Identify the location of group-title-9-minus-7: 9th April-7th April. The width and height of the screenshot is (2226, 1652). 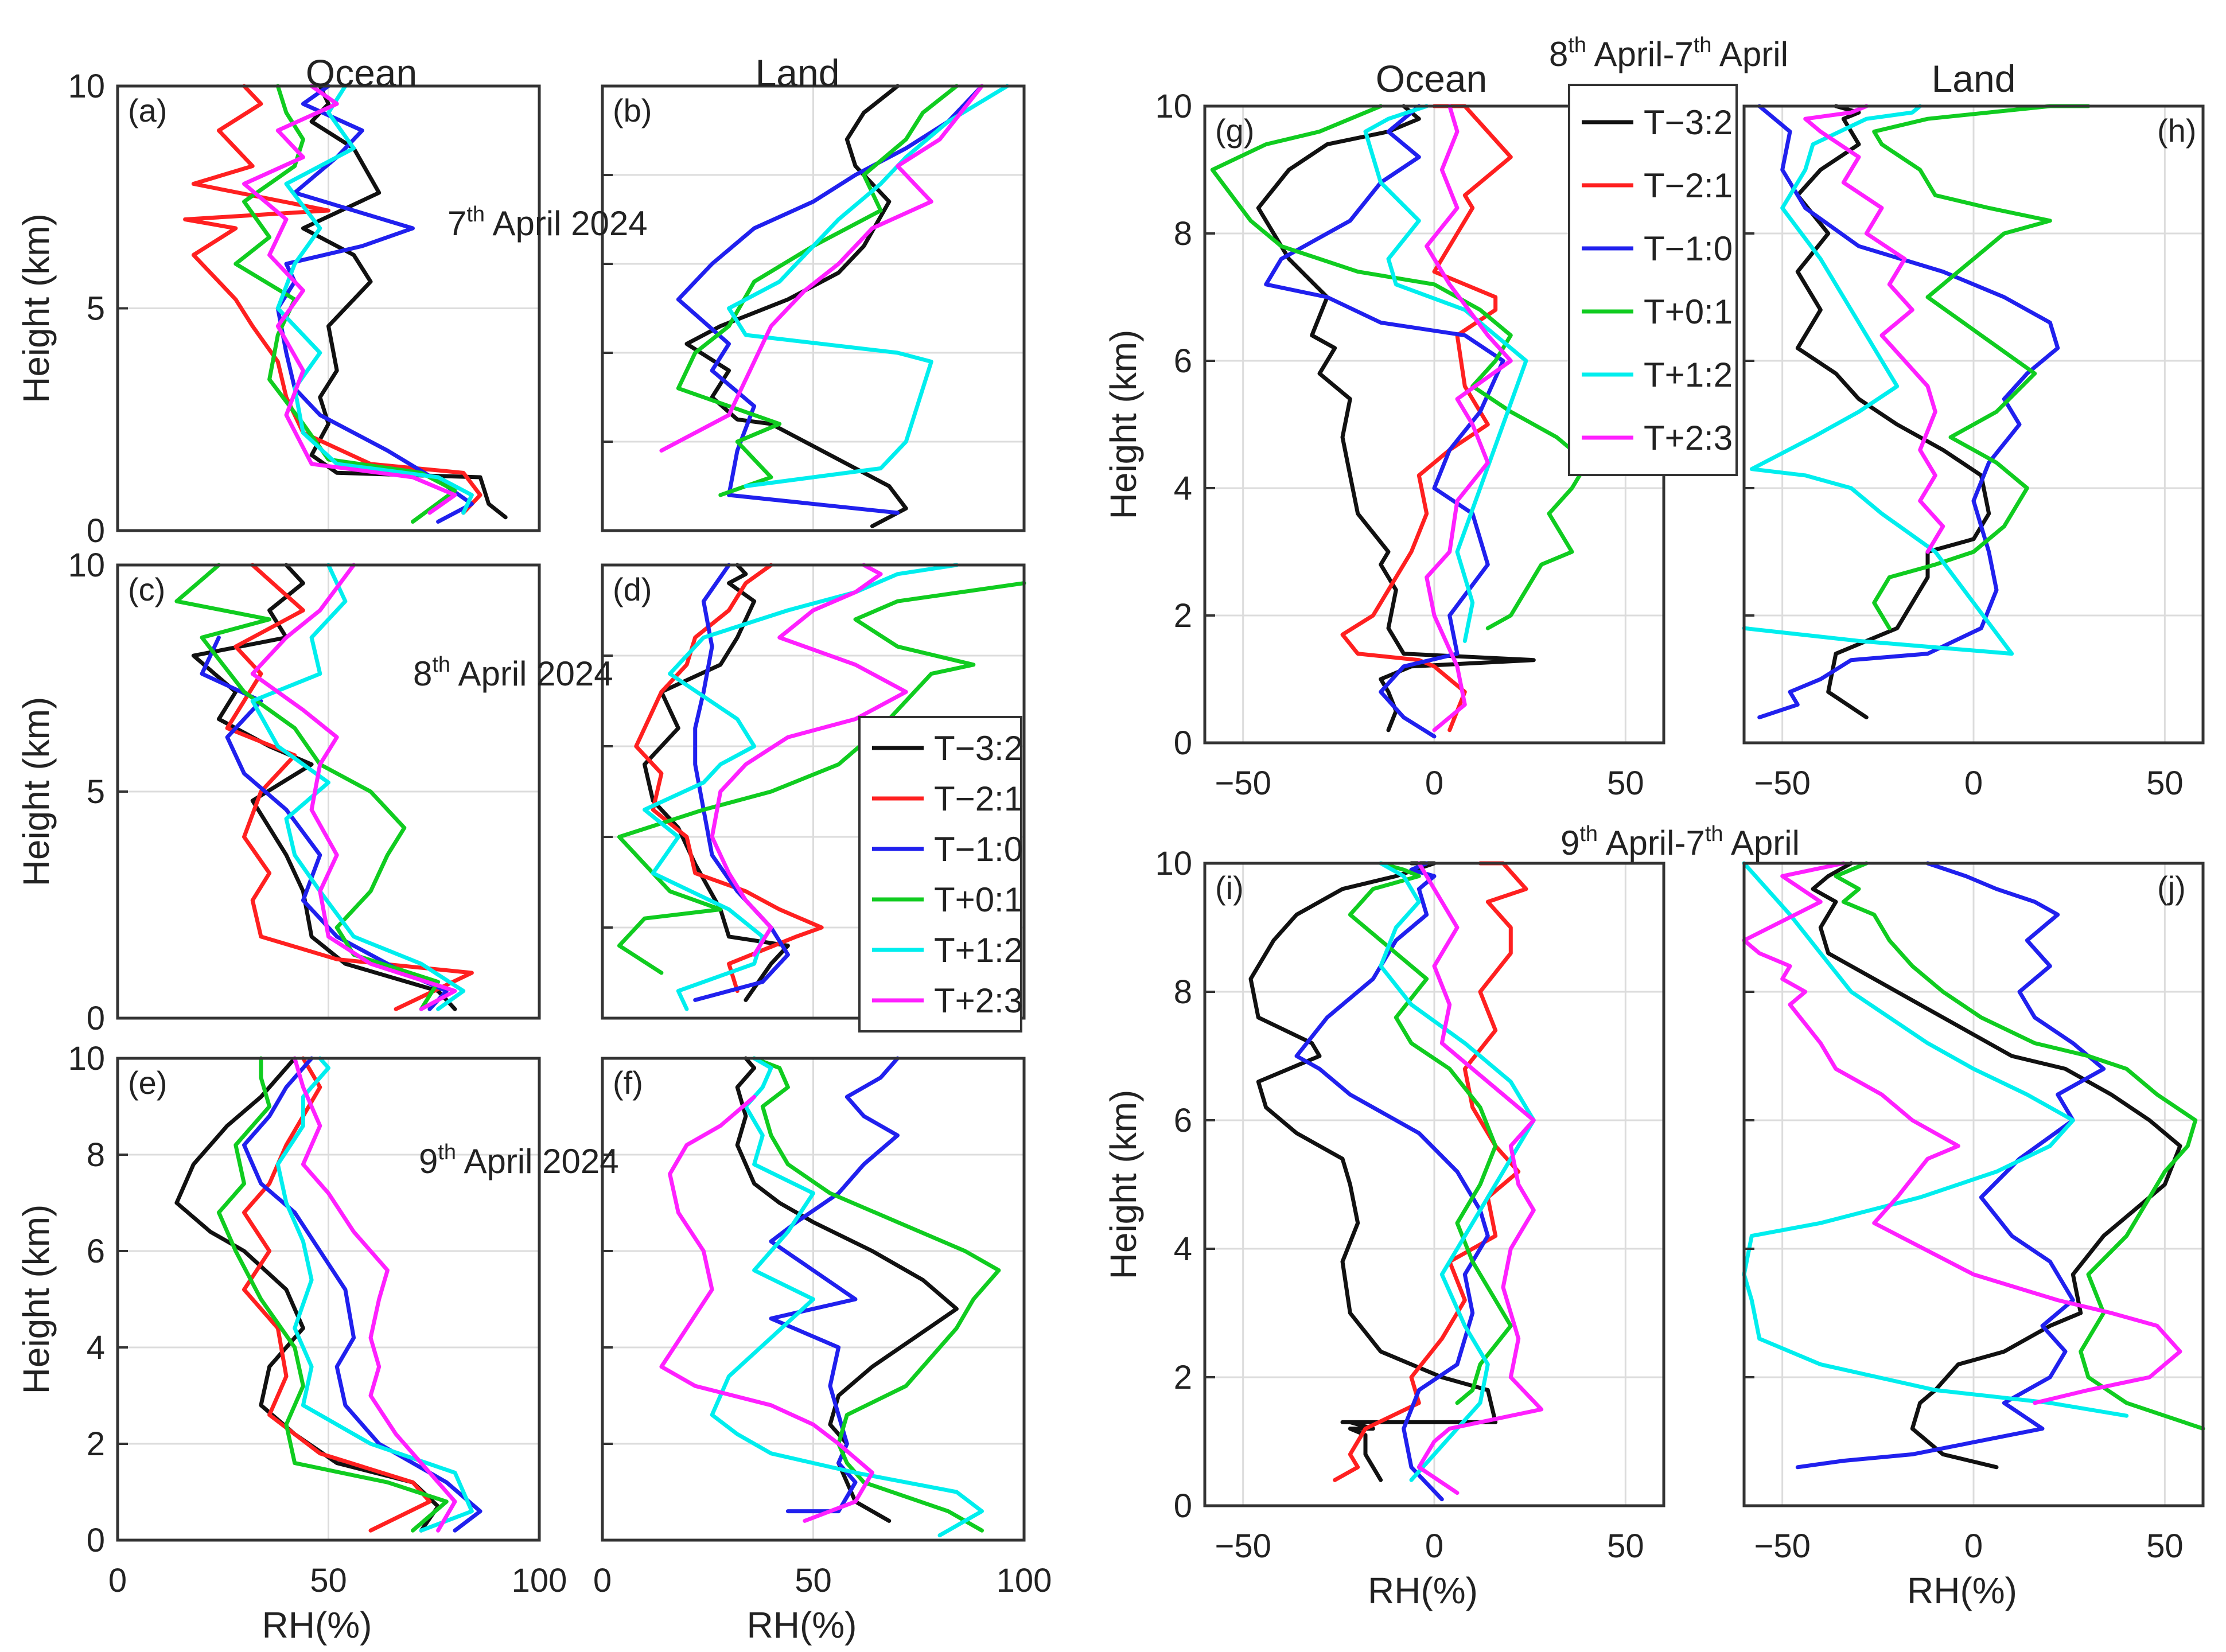
(1680, 842).